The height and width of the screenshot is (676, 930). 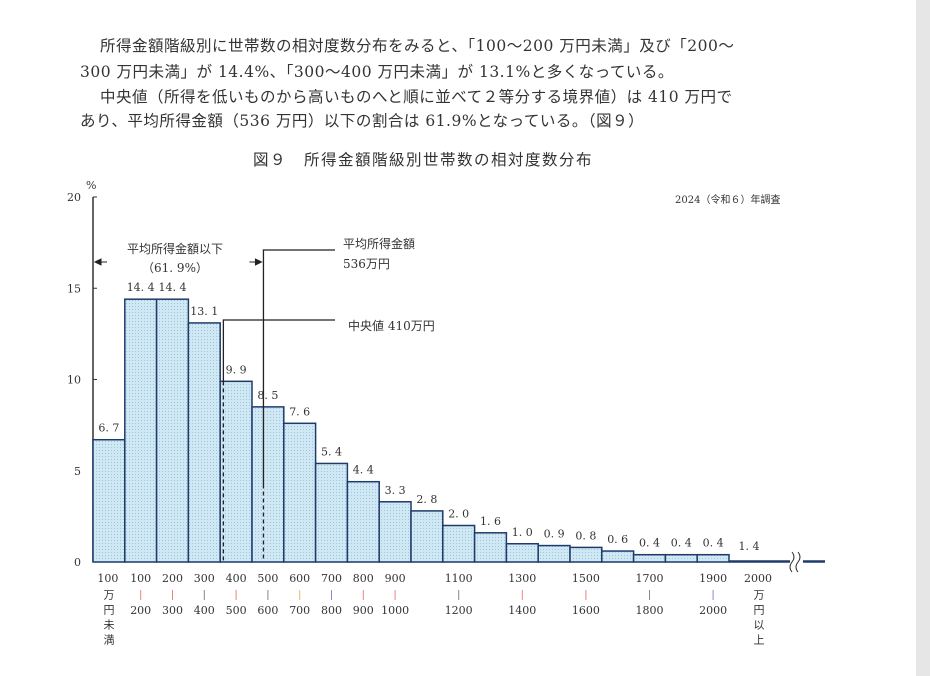 What do you see at coordinates (140, 610) in the screenshot?
I see `x-label-bottom: 200` at bounding box center [140, 610].